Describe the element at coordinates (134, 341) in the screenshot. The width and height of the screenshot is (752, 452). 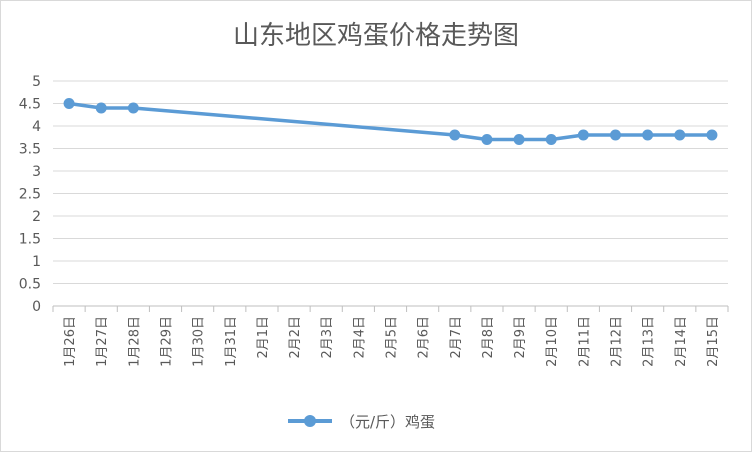
I see `x-tick-label: 1月28日` at that location.